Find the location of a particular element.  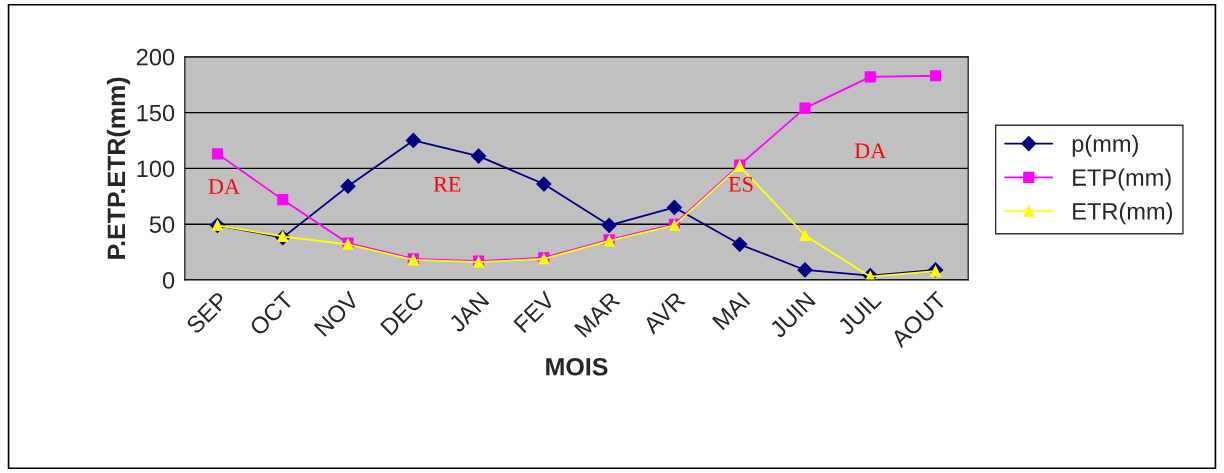

y-axis-title: P.ETP.ETR(mm) is located at coordinates (118, 168).